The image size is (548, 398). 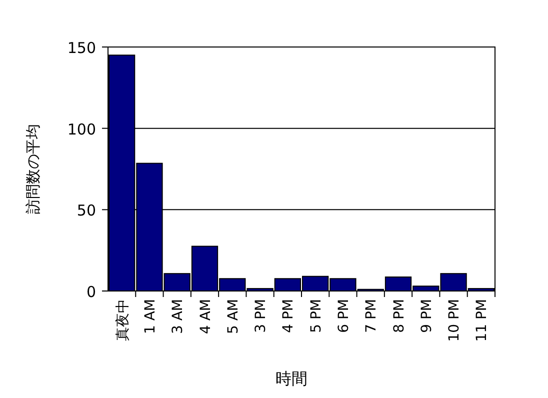 What do you see at coordinates (86, 211) in the screenshot?
I see `y-tick-label: 50` at bounding box center [86, 211].